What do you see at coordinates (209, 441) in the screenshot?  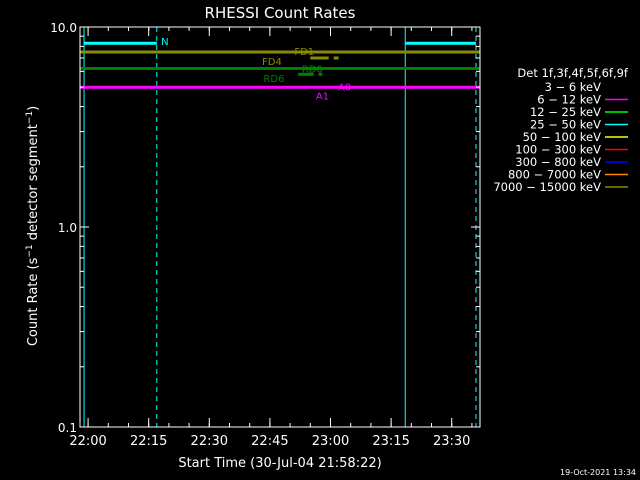 I see `x-tick-label: 22:30` at bounding box center [209, 441].